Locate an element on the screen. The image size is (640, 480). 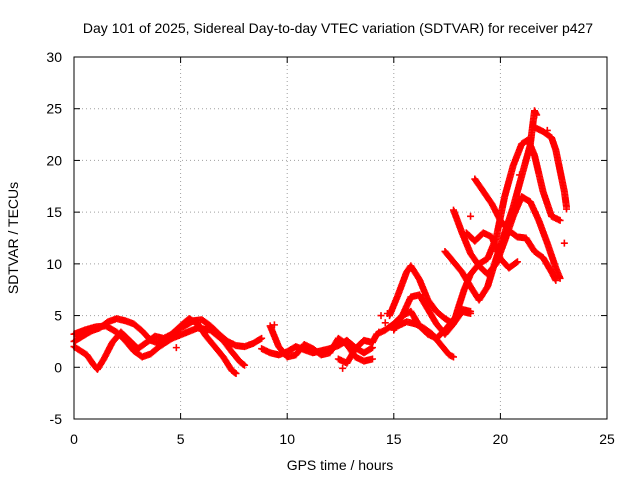
series-track-c is located at coordinates (155, 346).